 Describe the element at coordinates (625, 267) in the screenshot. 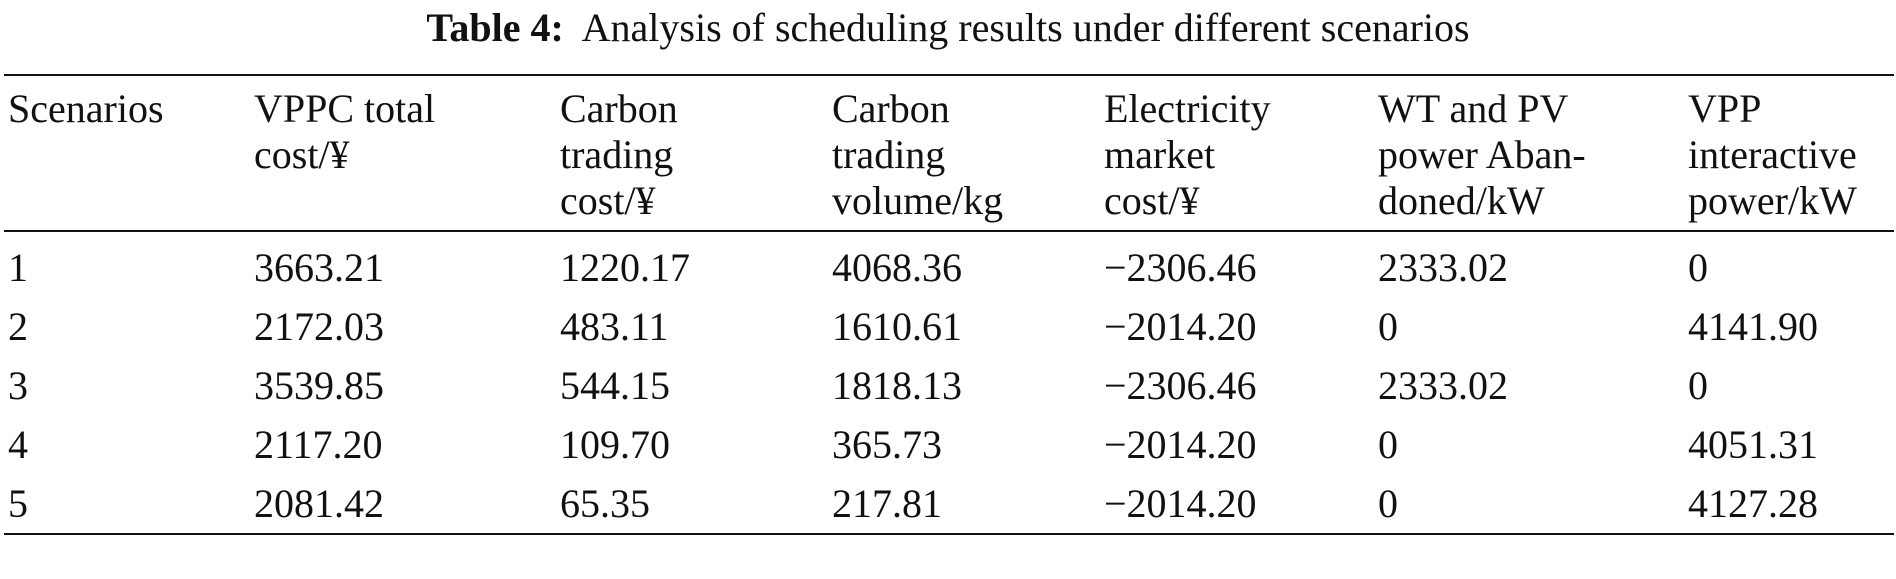

I see `table-cell: 1220.17` at that location.